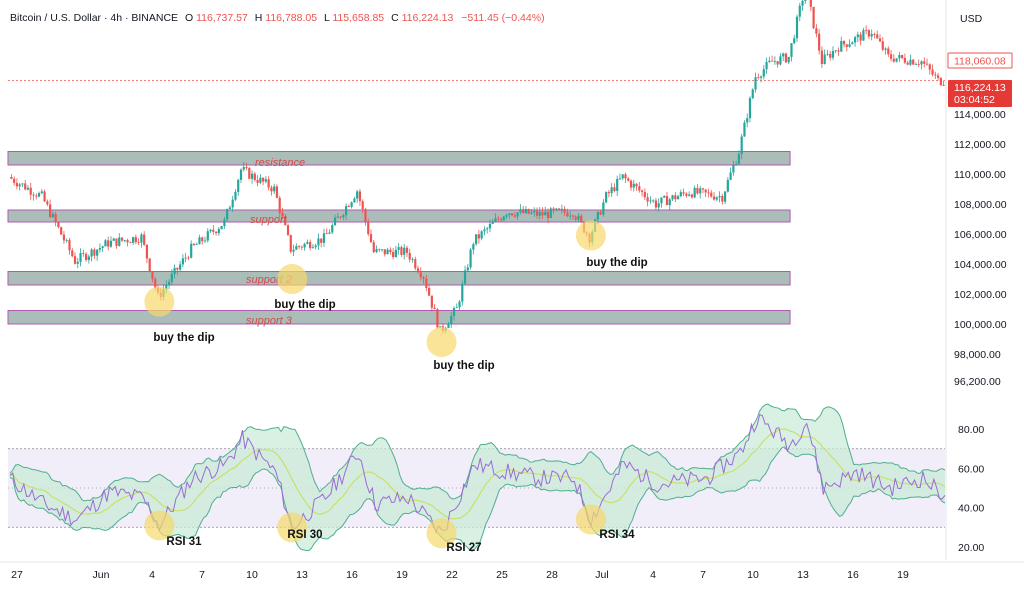 This screenshot has height=598, width=1024. Describe the element at coordinates (352, 575) in the screenshot. I see `time-tick-label: 16` at that location.